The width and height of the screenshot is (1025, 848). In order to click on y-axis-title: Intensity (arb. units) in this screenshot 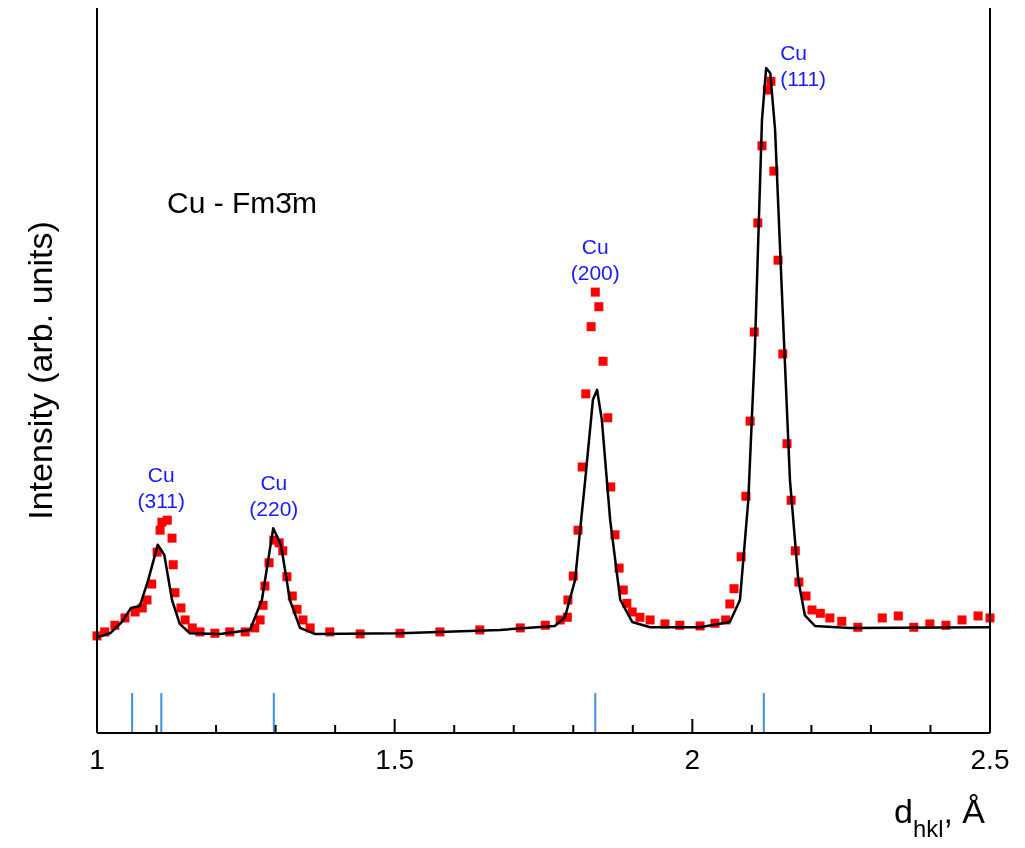, I will do `click(40, 370)`.